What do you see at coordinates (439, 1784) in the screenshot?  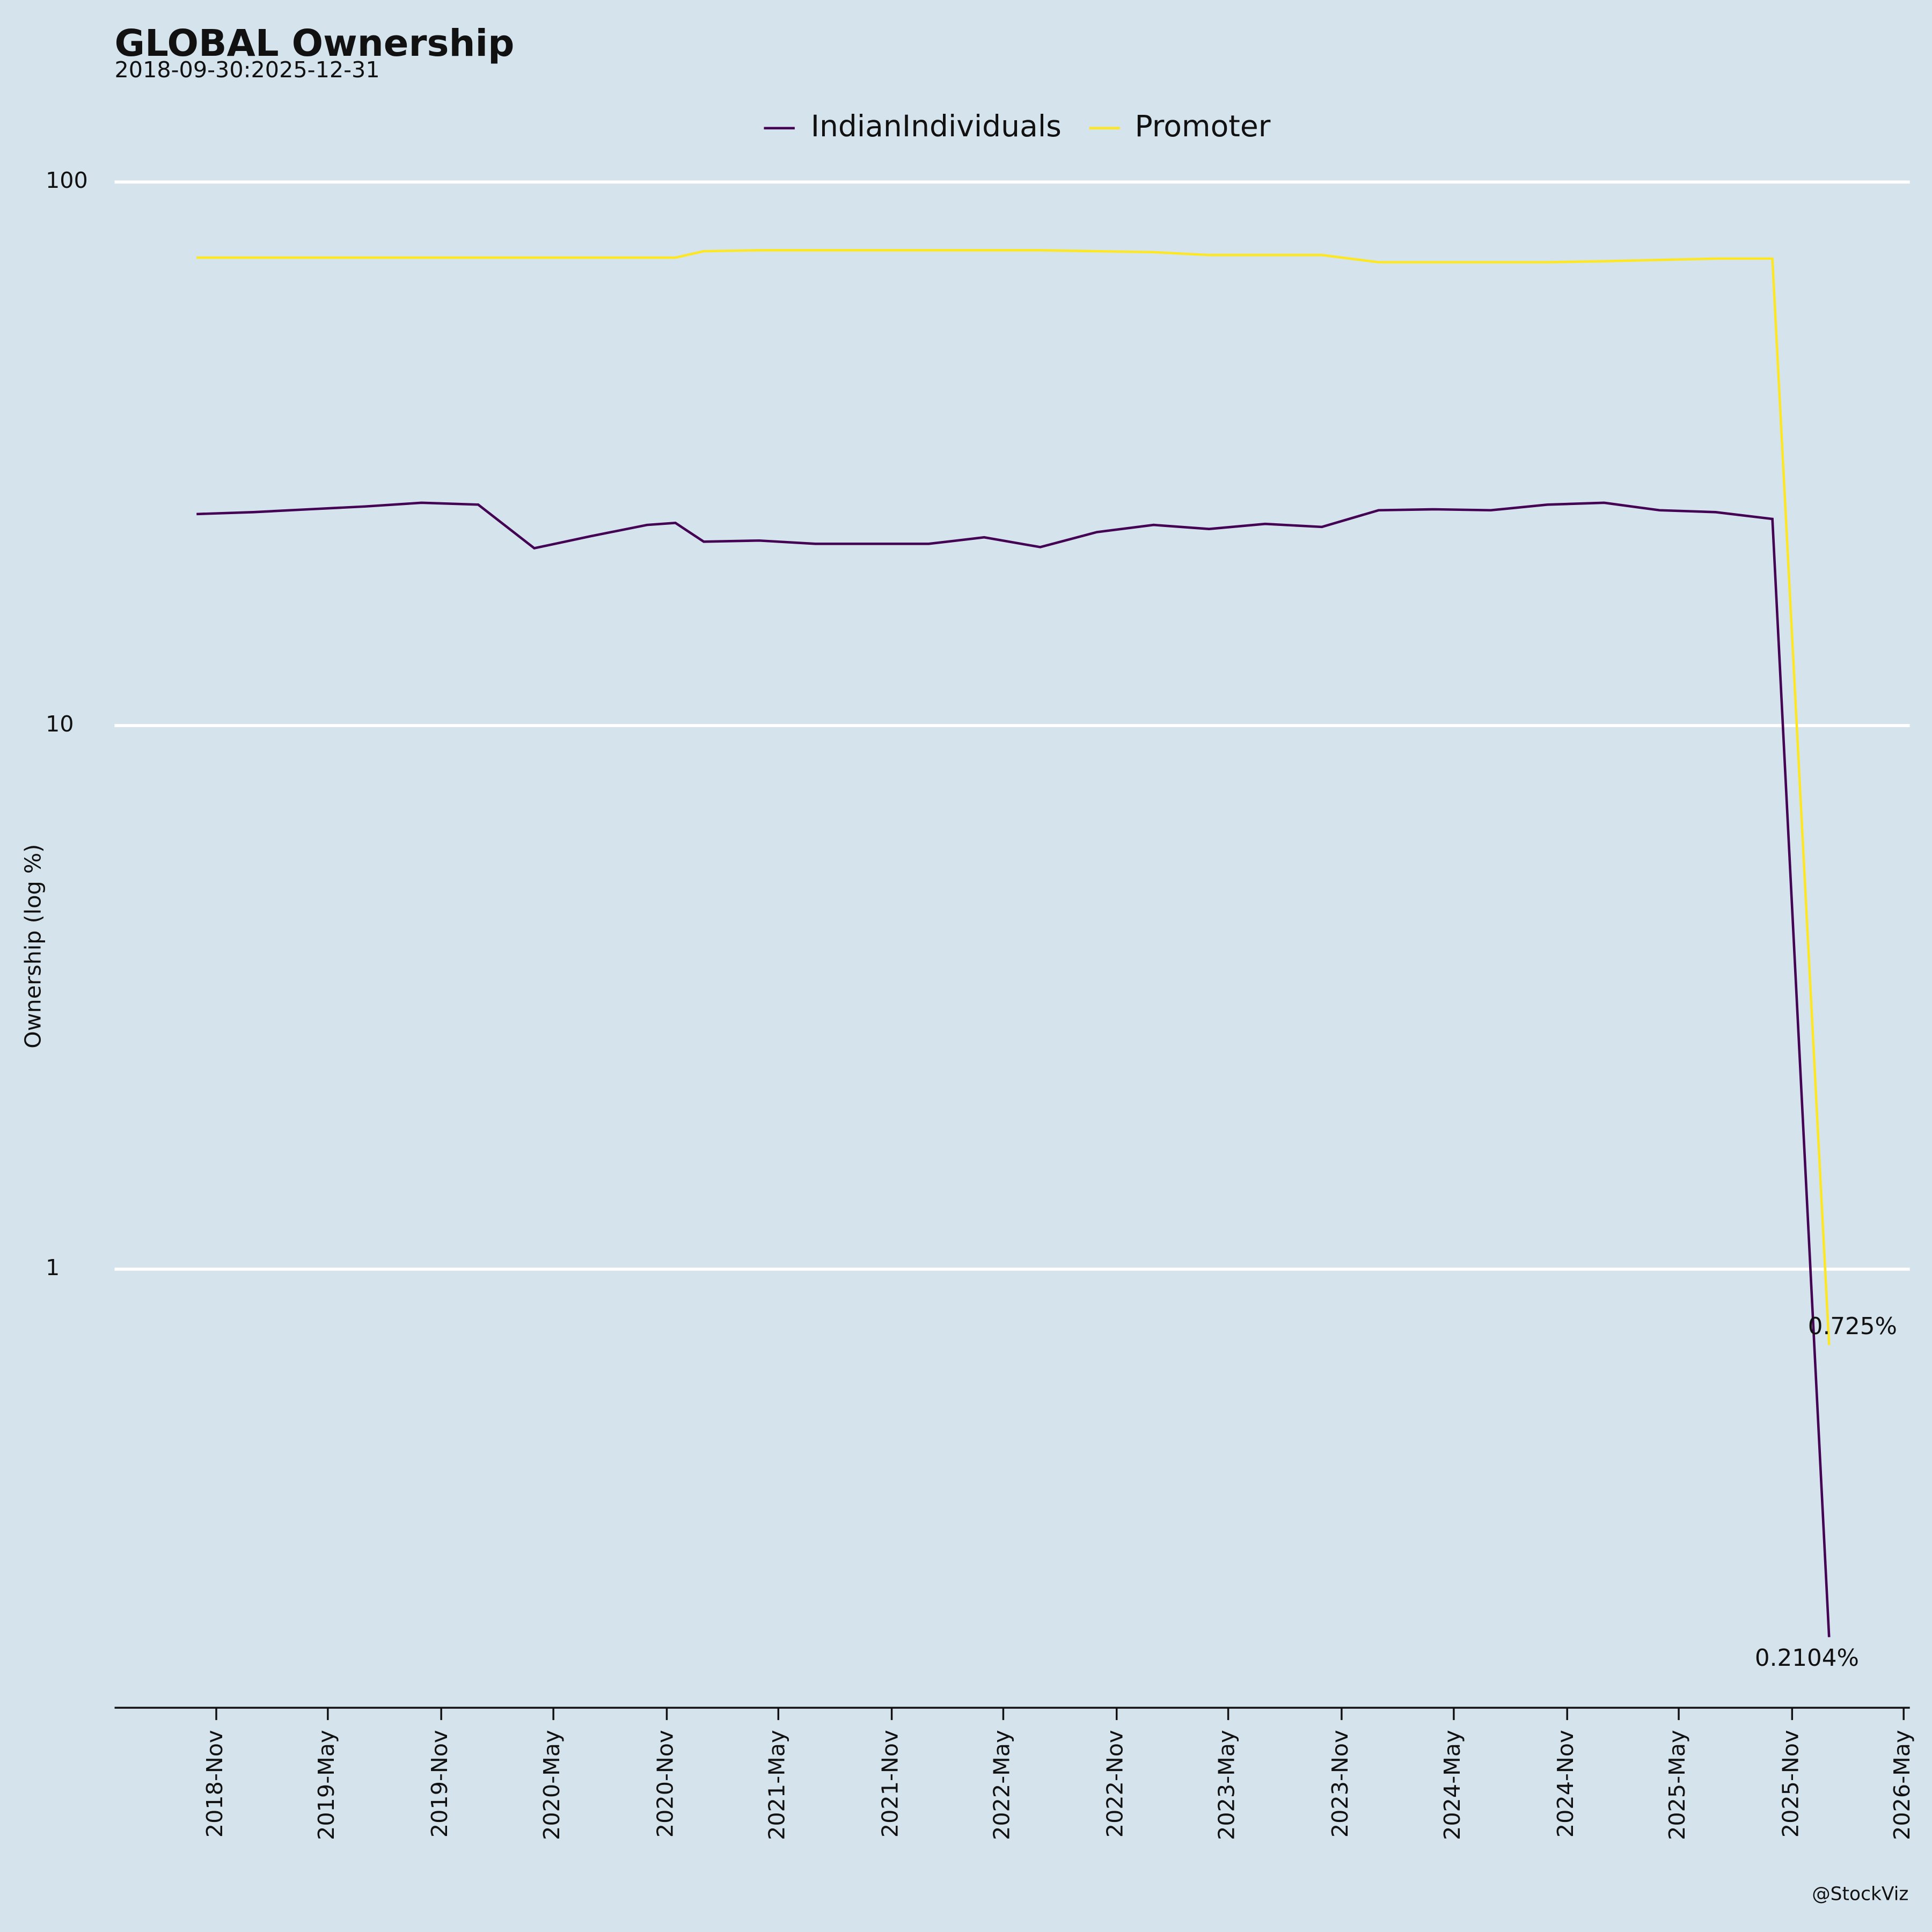 I see `x-tick-label: 2019-Nov` at bounding box center [439, 1784].